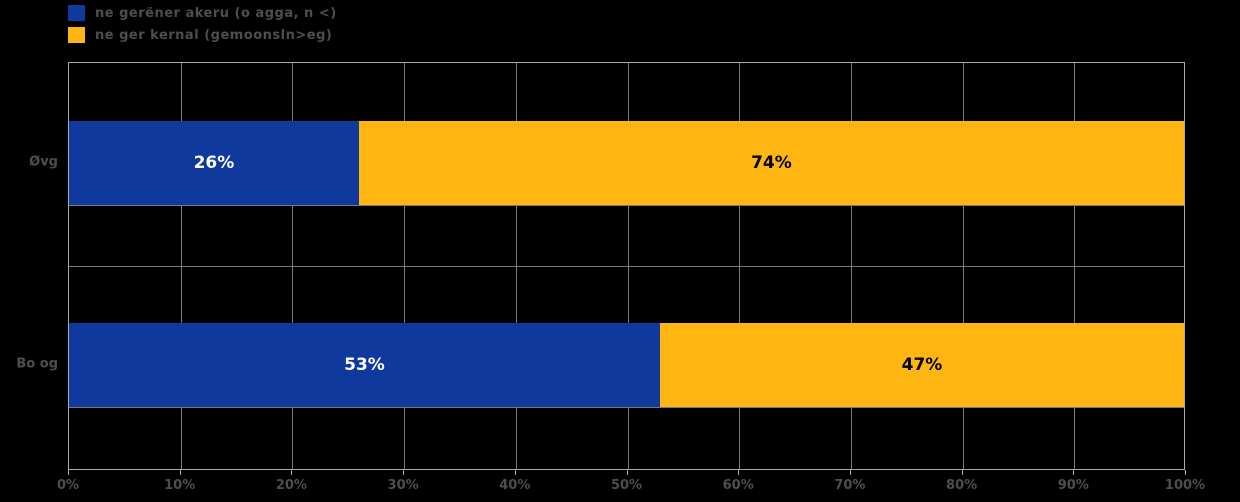 The height and width of the screenshot is (502, 1240). I want to click on bar-segment: 47%, so click(921, 365).